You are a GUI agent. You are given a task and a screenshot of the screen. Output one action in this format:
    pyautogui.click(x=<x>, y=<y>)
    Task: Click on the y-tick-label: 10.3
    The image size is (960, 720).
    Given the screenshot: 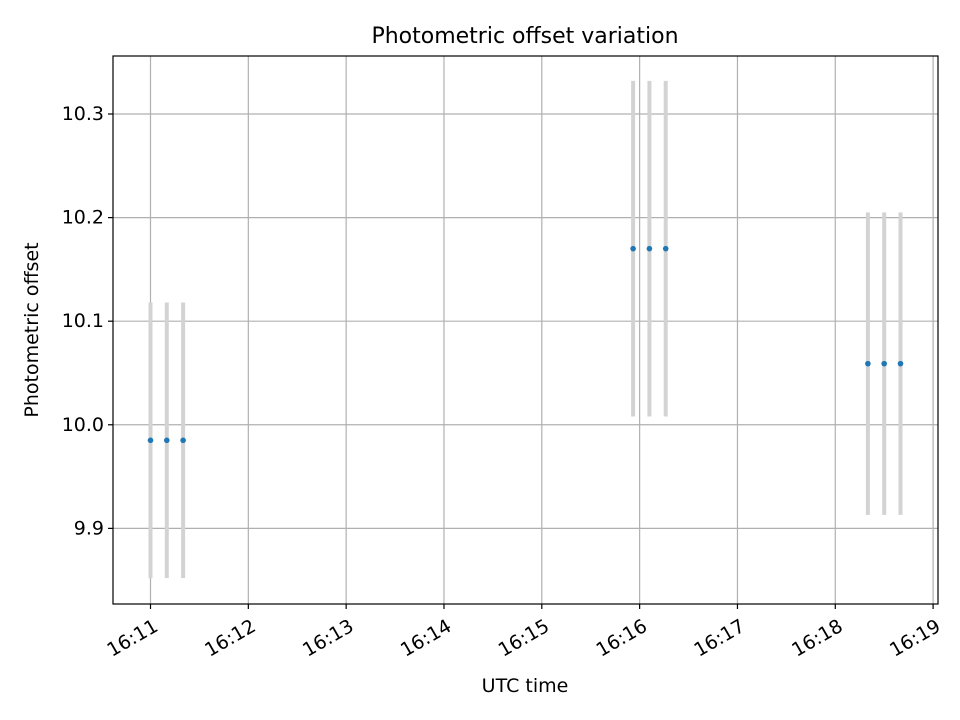 What is the action you would take?
    pyautogui.click(x=83, y=114)
    